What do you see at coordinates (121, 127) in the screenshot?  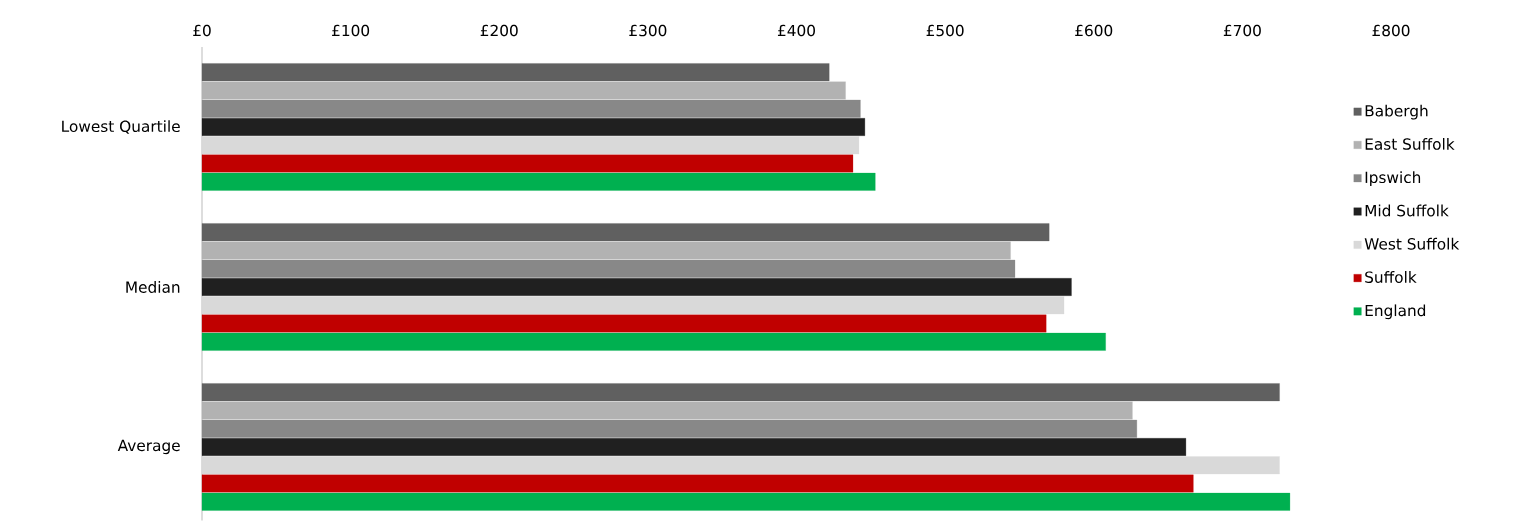 I see `y-tick-label: Lowest Quartile` at bounding box center [121, 127].